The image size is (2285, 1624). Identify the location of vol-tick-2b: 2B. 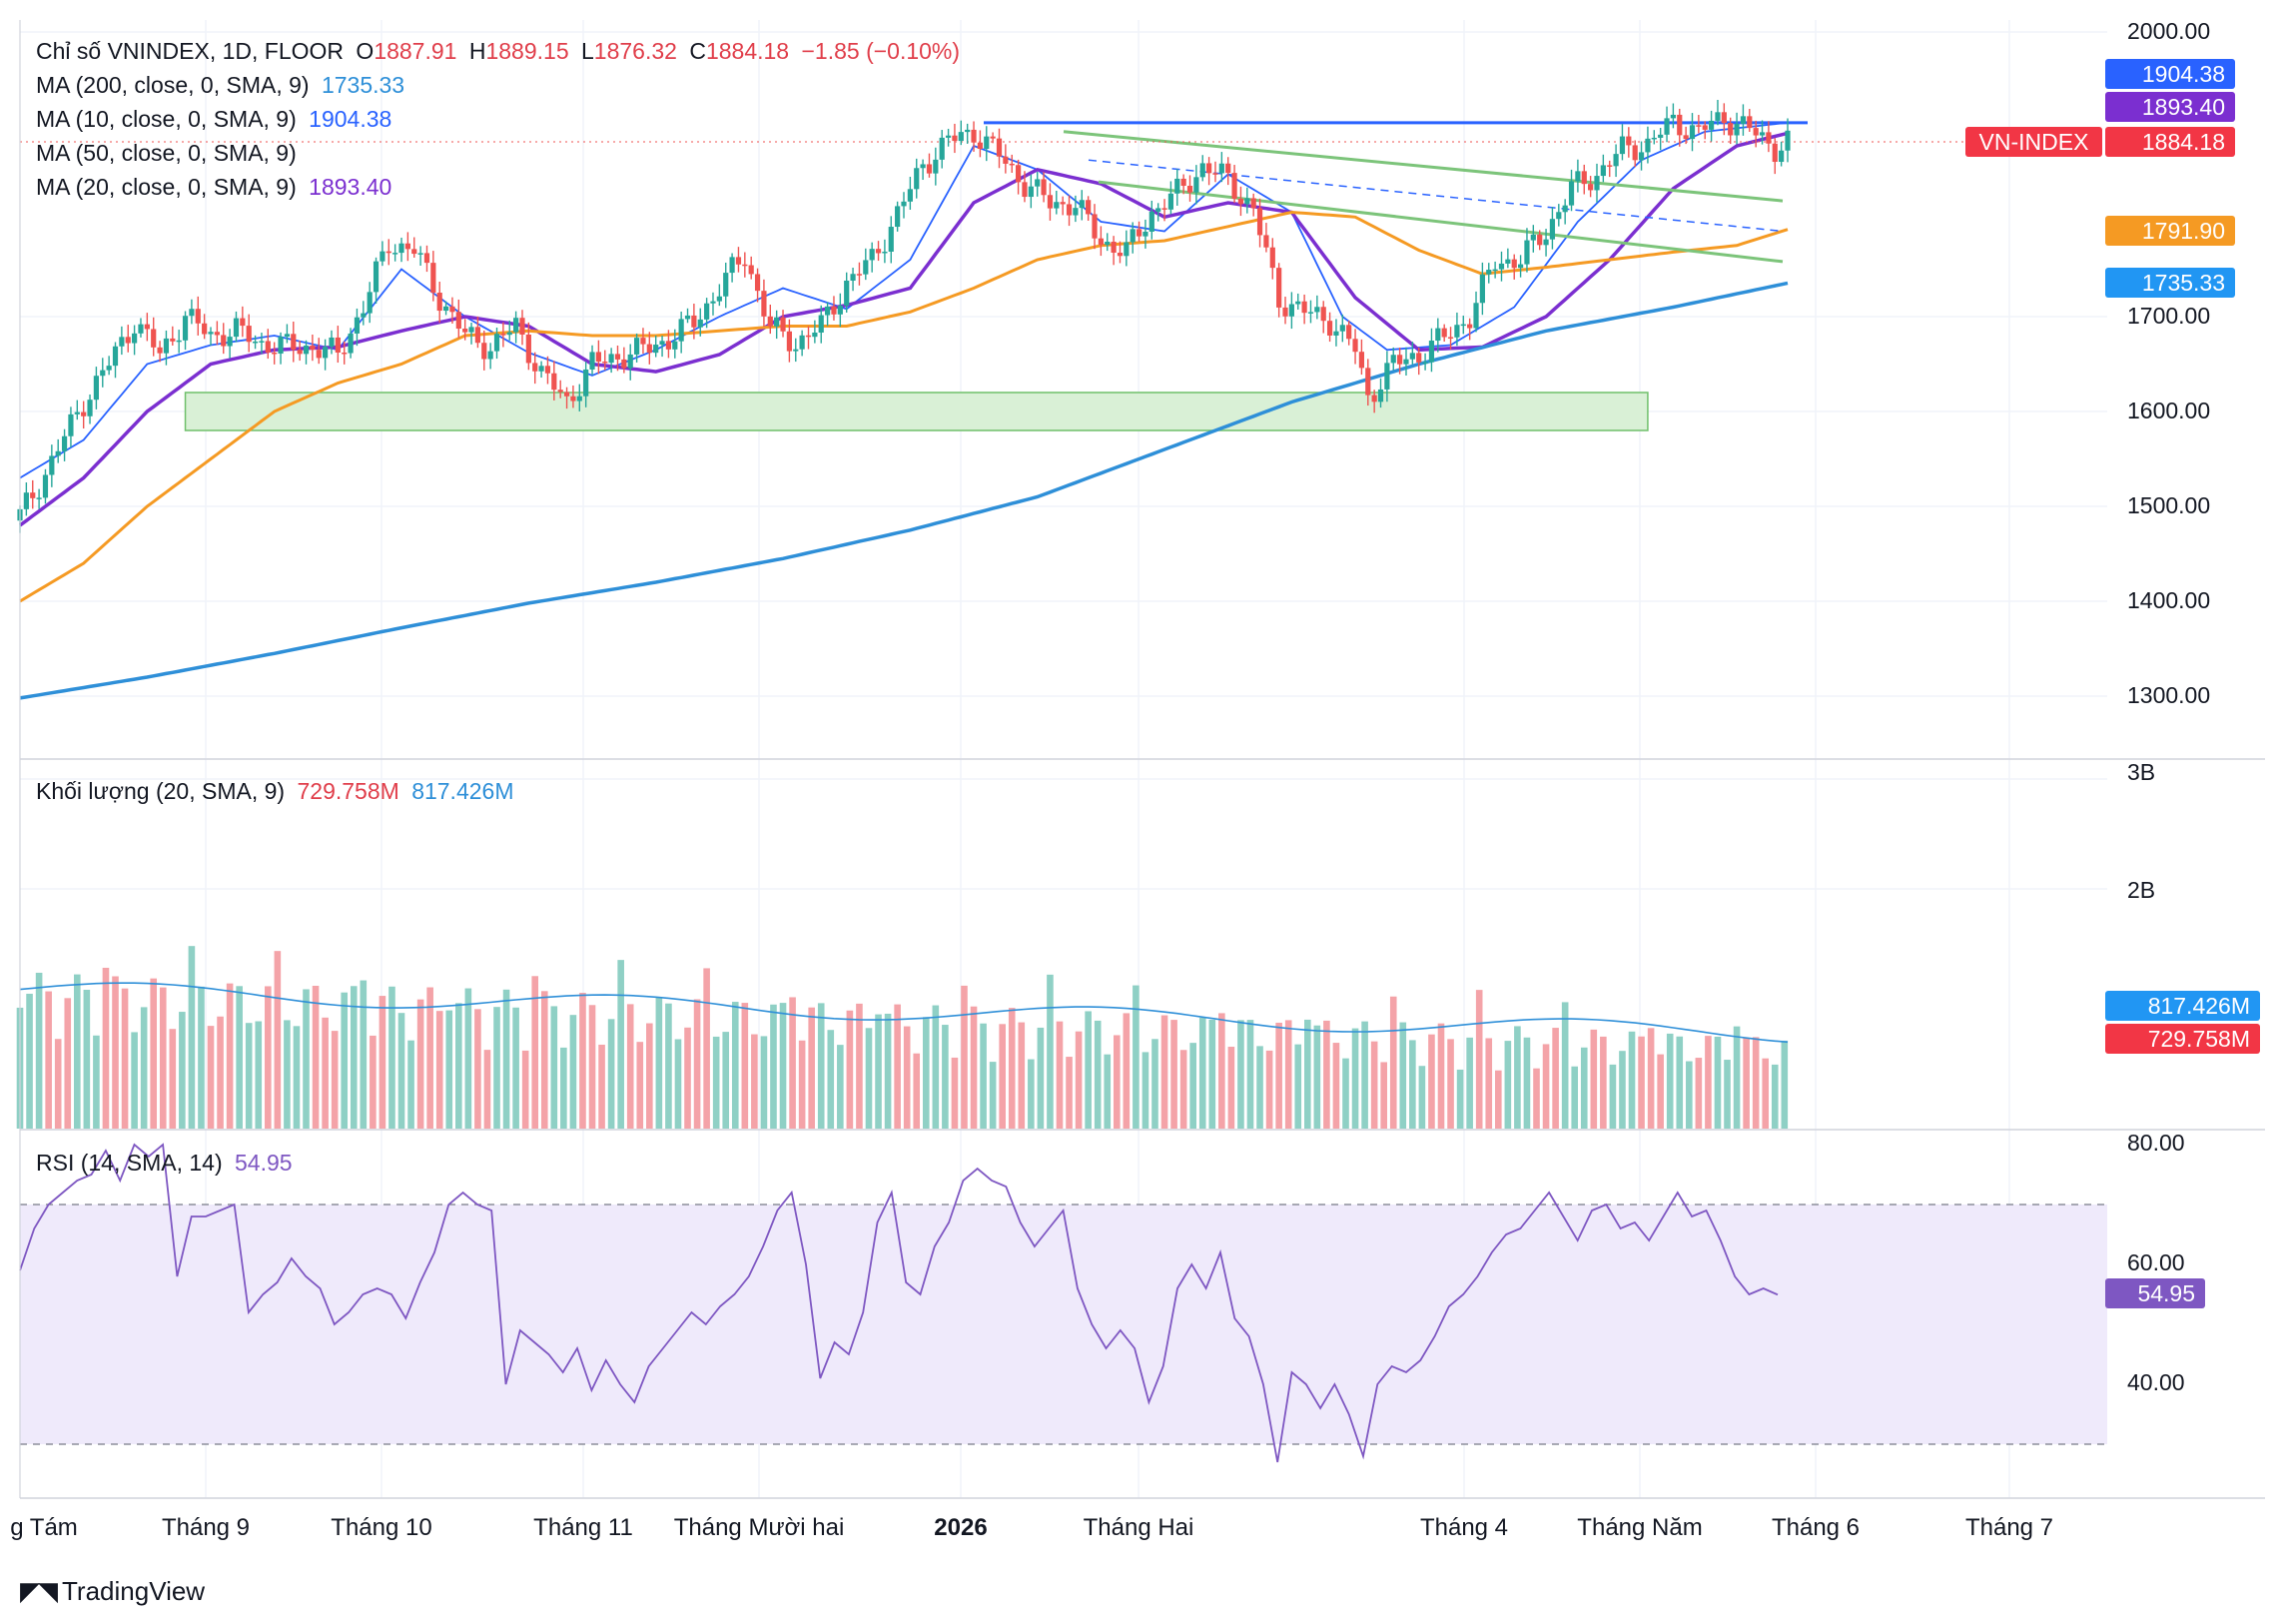
(2141, 890).